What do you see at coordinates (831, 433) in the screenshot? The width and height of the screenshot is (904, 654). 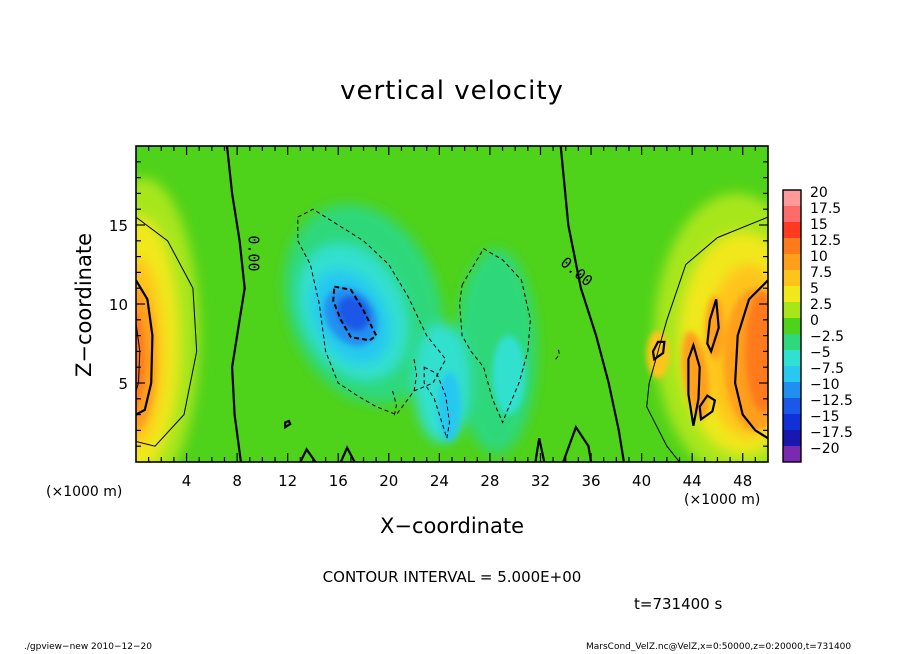 I see `colorbar-label: −17.5` at bounding box center [831, 433].